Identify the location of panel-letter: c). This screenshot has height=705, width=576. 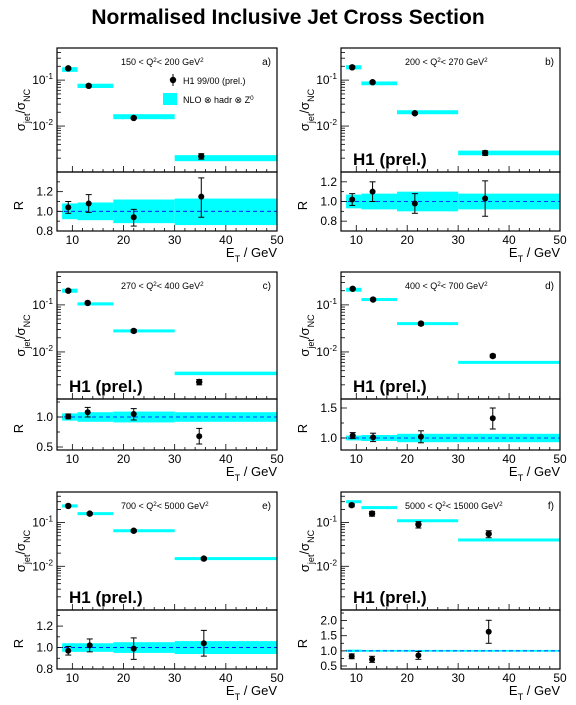
(267, 286).